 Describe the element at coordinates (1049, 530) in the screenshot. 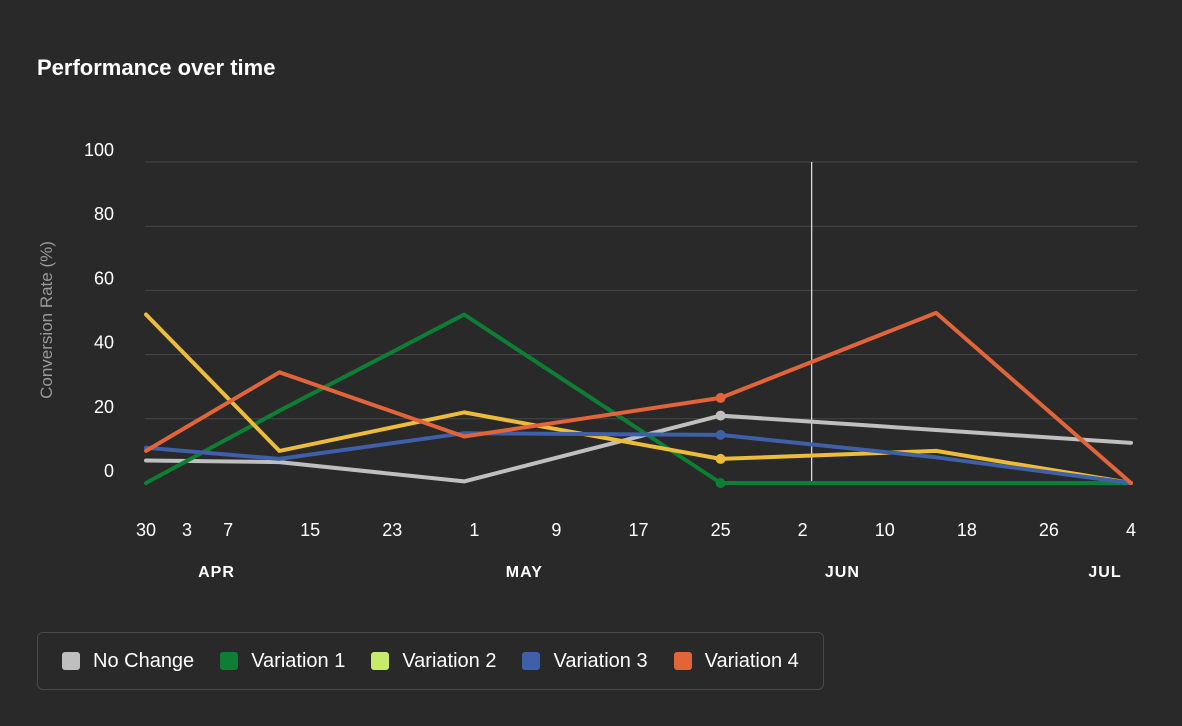

I see `x-tick-label: 26` at that location.